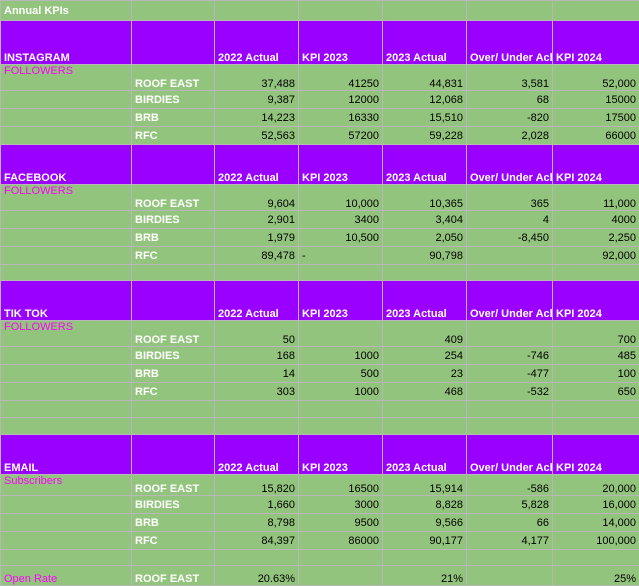  Describe the element at coordinates (425, 356) in the screenshot. I see `actual-2023-cell: 254` at that location.